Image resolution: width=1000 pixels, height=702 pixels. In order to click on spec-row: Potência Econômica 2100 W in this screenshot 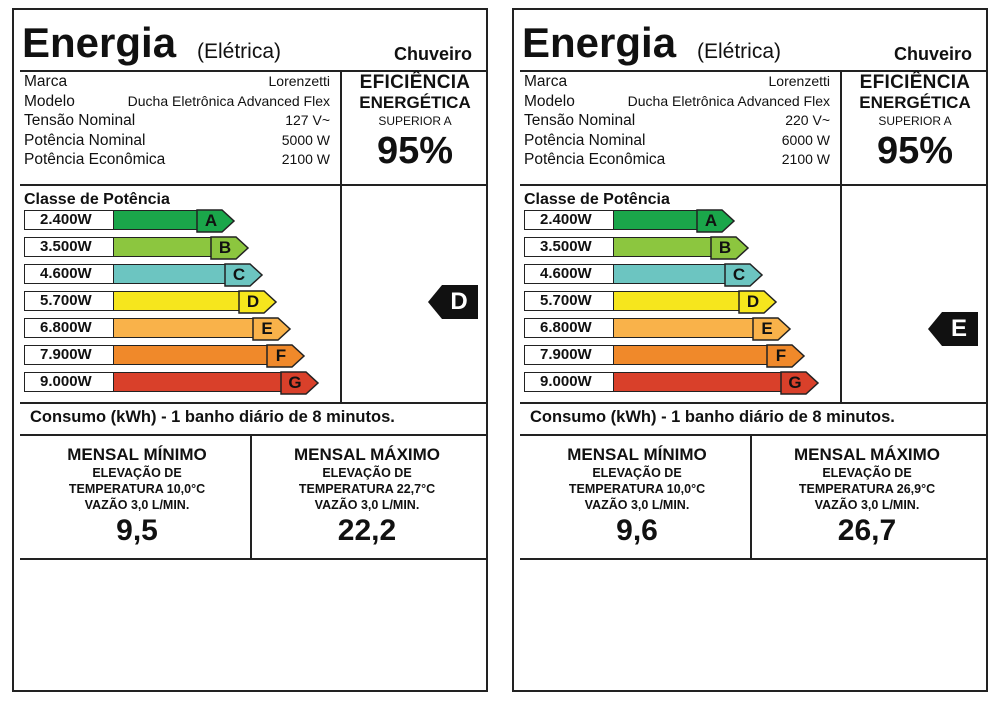, I will do `click(177, 160)`.